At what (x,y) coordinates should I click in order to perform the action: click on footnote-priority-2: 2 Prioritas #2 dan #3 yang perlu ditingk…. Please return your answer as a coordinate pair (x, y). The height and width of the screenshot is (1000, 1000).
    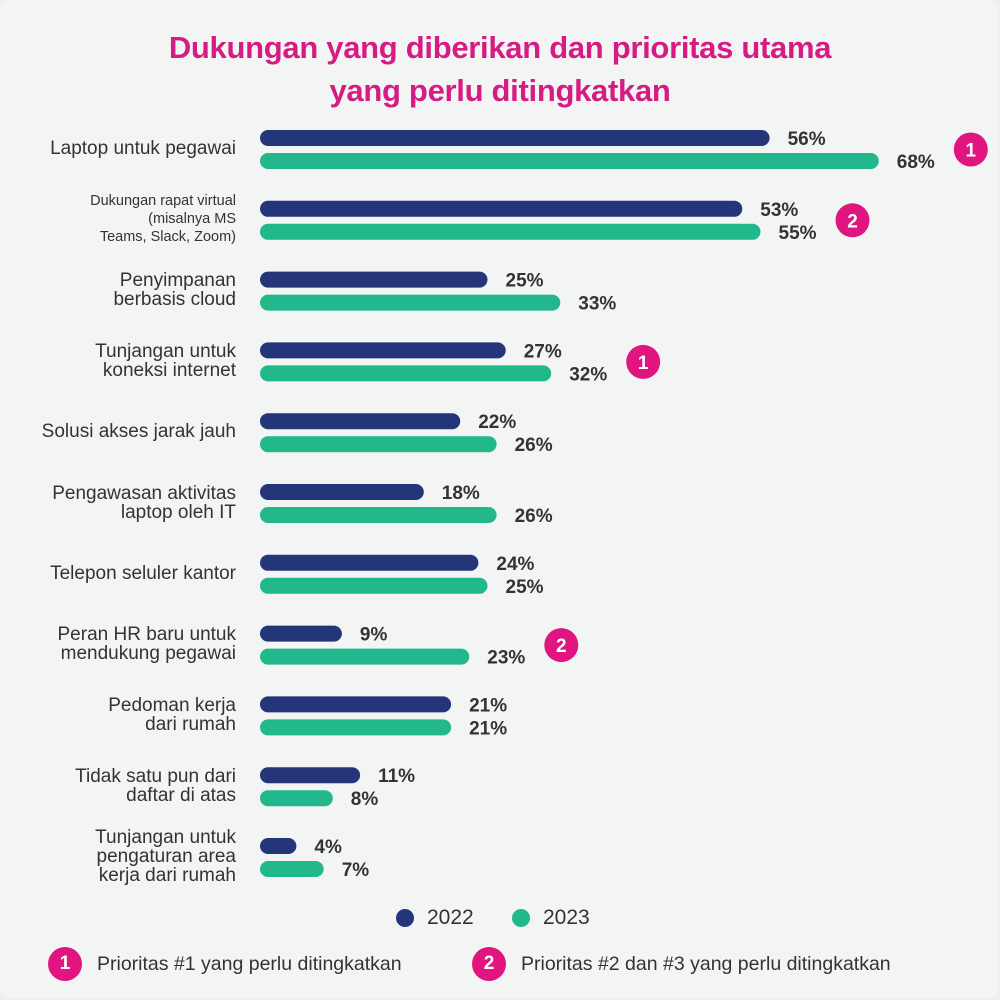
    Looking at the image, I should click on (681, 964).